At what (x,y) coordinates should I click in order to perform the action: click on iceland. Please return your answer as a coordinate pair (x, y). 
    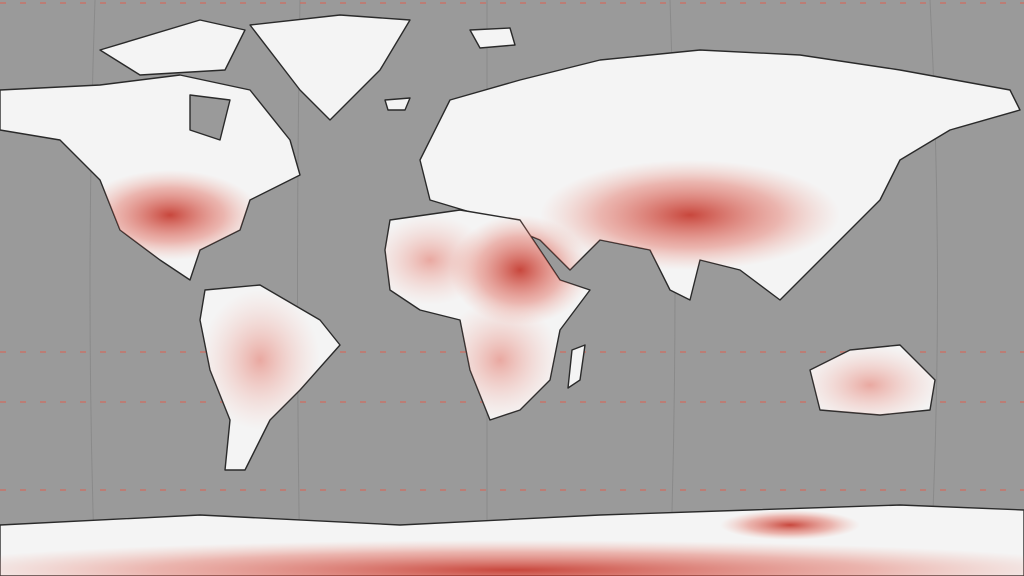
    Looking at the image, I should click on (397, 104).